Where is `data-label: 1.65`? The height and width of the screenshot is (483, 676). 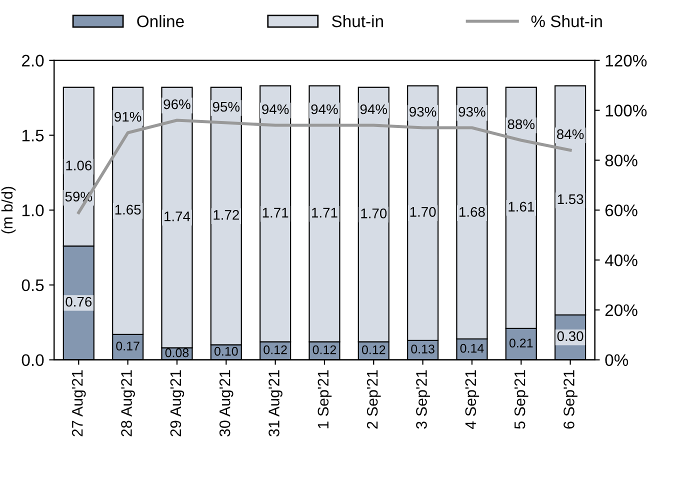 data-label: 1.65 is located at coordinates (128, 209).